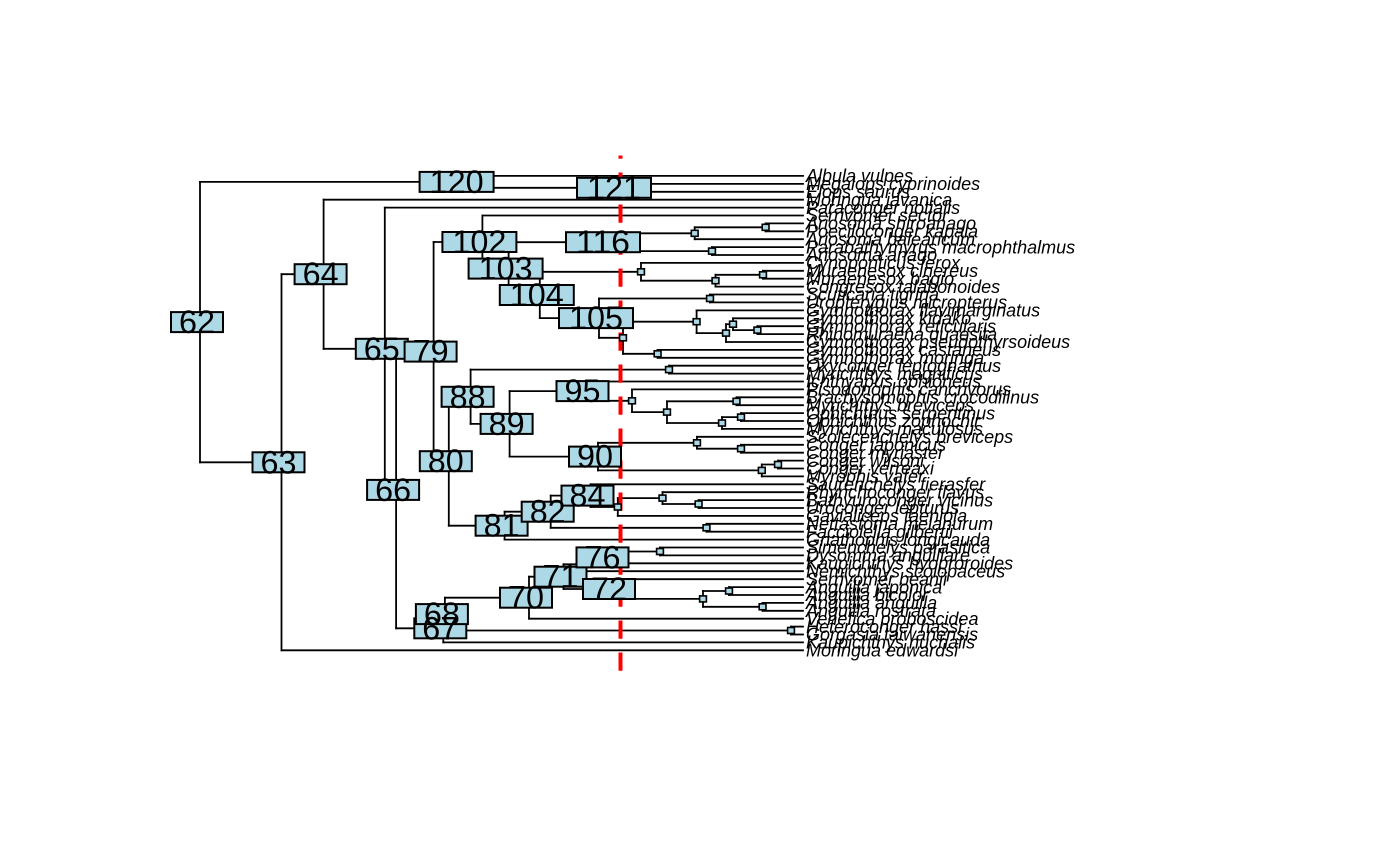 This screenshot has height=866, width=1400. Describe the element at coordinates (882, 651) in the screenshot. I see `svg-text: Moringua edwardsi` at that location.